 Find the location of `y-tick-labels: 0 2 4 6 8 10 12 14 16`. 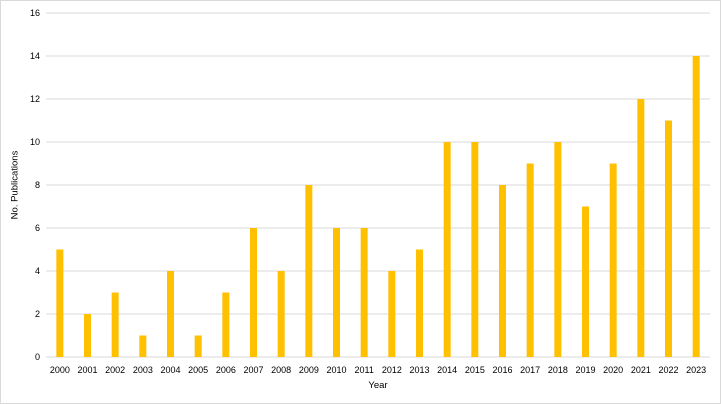

y-tick-labels: 0 2 4 6 8 10 12 14 16 is located at coordinates (35, 185).